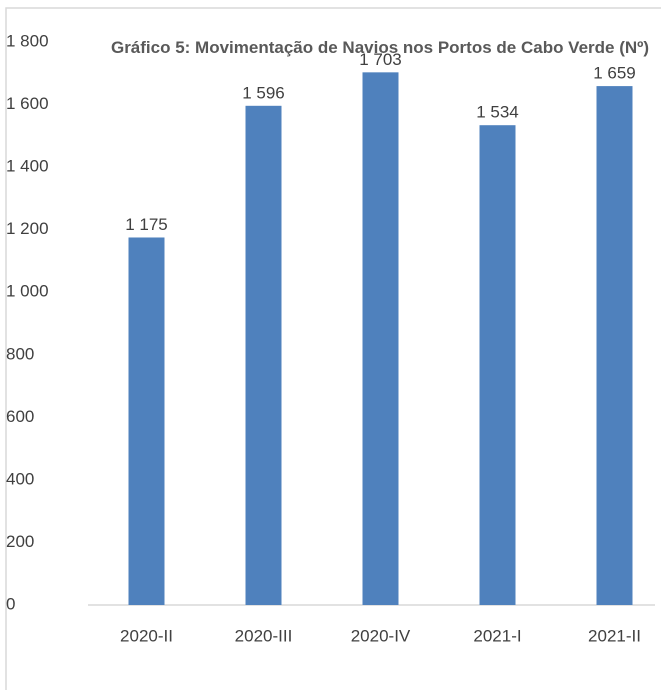 This screenshot has width=661, height=690. Describe the element at coordinates (146, 635) in the screenshot. I see `x-tick-label: 2020-II` at that location.